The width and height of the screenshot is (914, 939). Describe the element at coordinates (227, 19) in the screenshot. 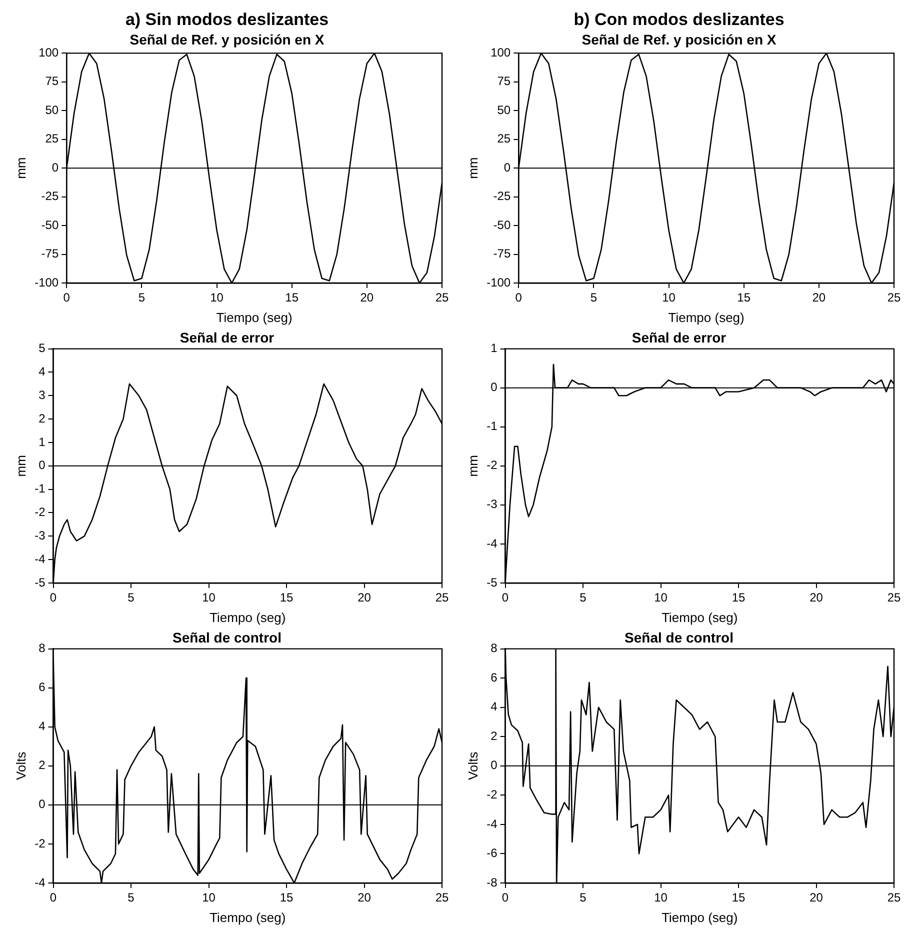

I see `chart-title: a) Sin modos deslizantes` at that location.